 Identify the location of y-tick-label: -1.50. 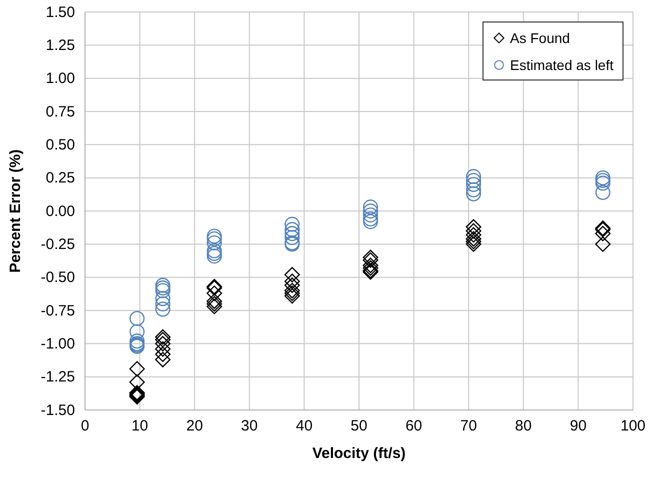
(57, 410).